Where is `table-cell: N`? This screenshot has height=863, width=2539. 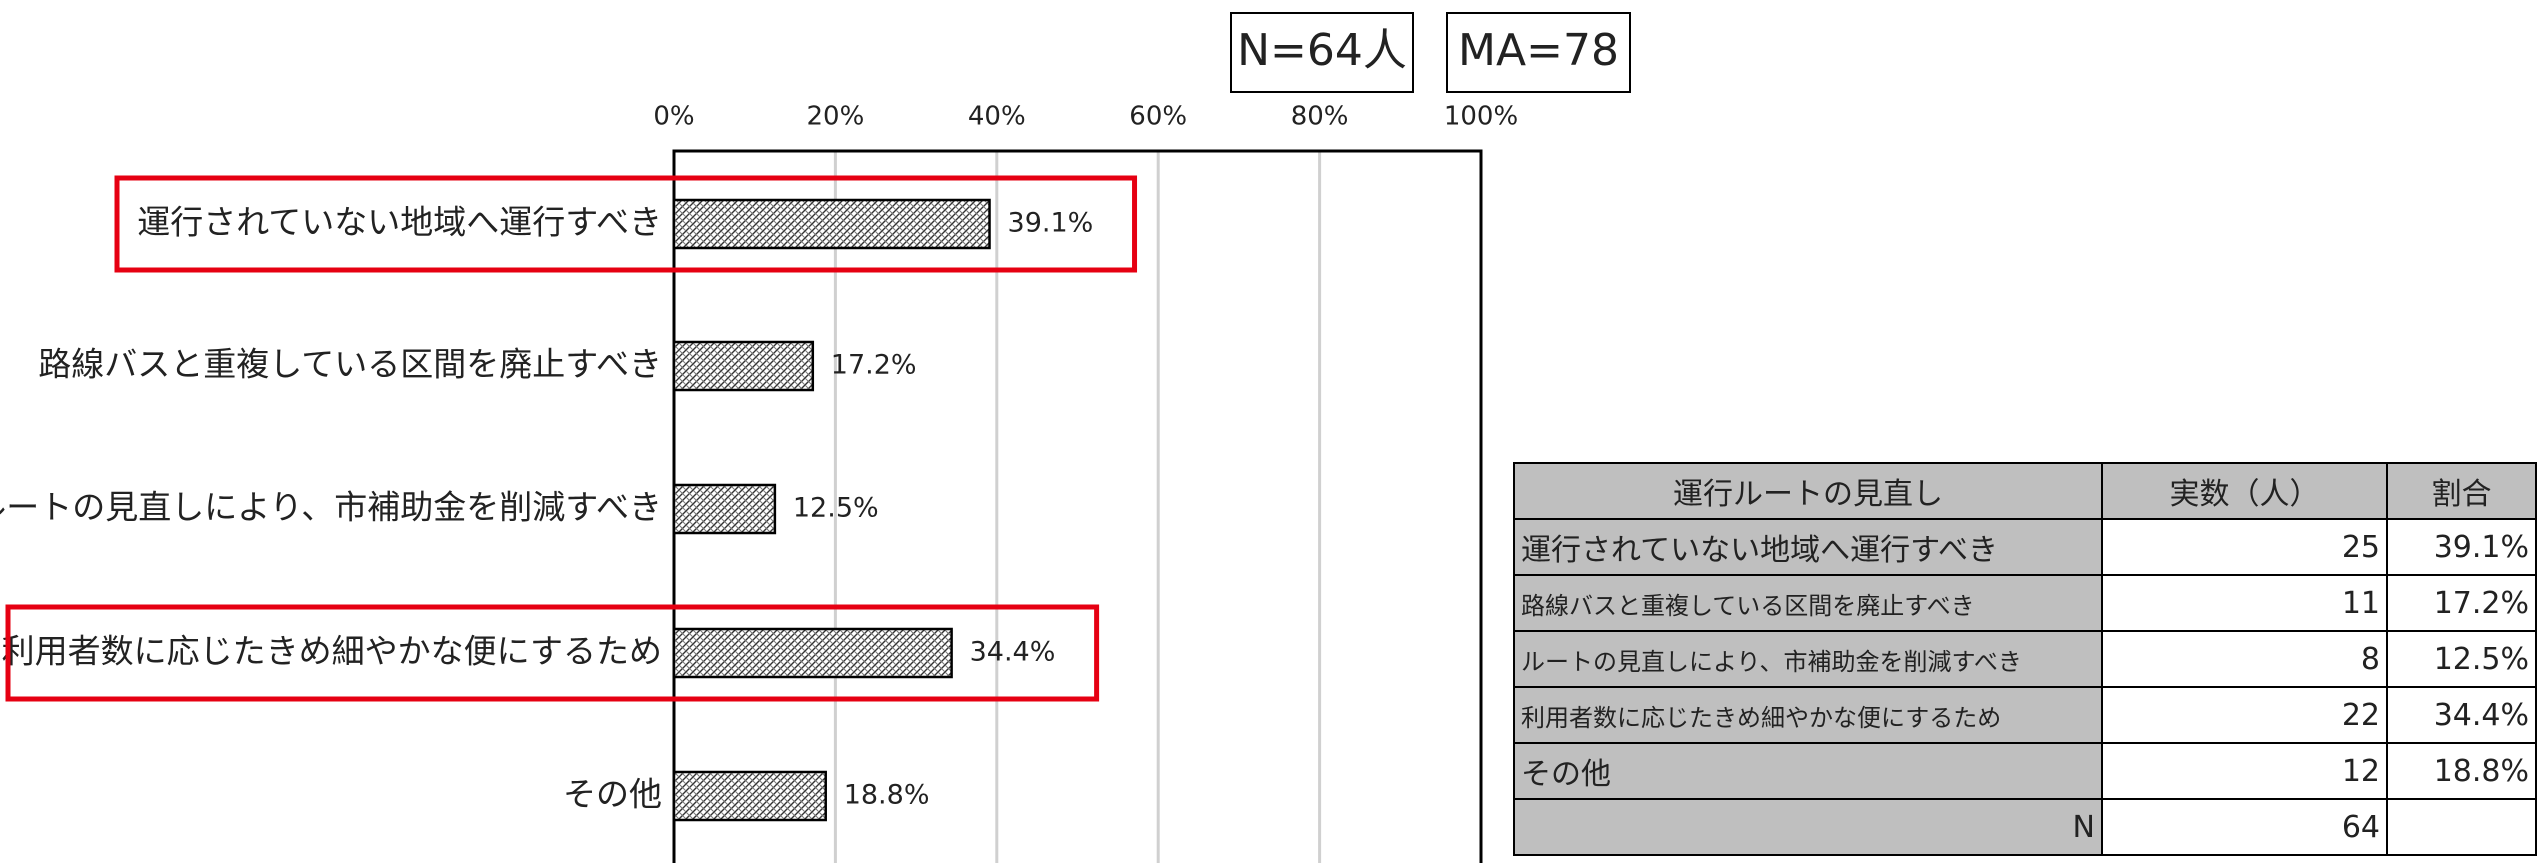
table-cell: N is located at coordinates (1808, 827).